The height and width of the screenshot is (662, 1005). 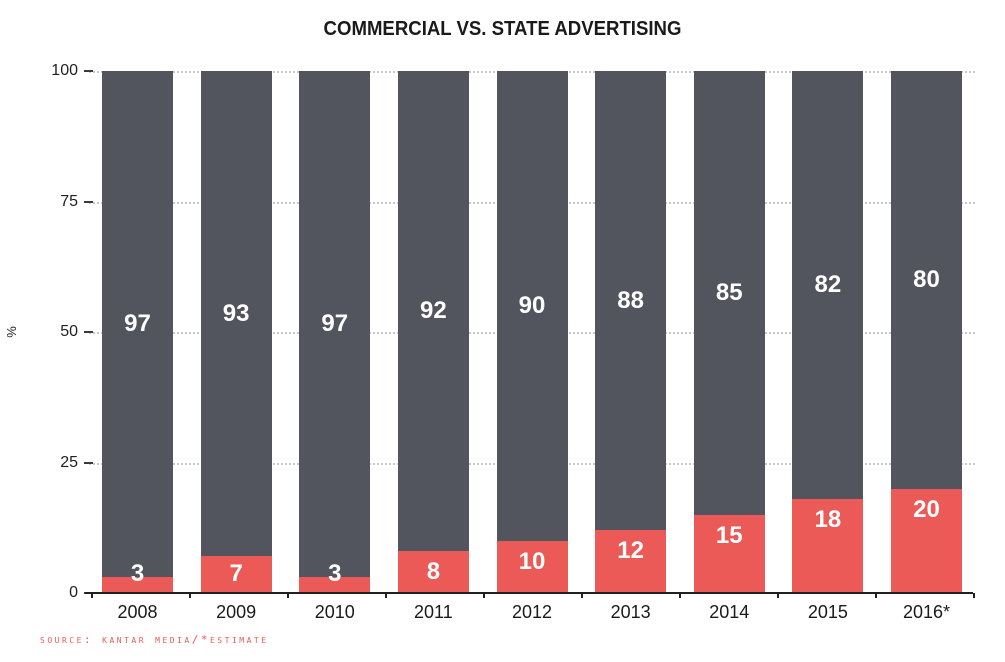 I want to click on bar-value-label-commercial: 93, so click(x=236, y=313).